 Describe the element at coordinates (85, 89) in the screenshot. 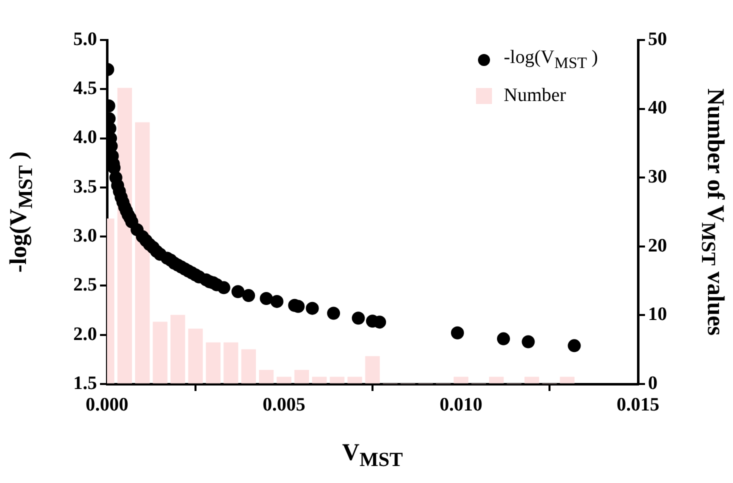

I see `y-tick-label: 4.5` at that location.